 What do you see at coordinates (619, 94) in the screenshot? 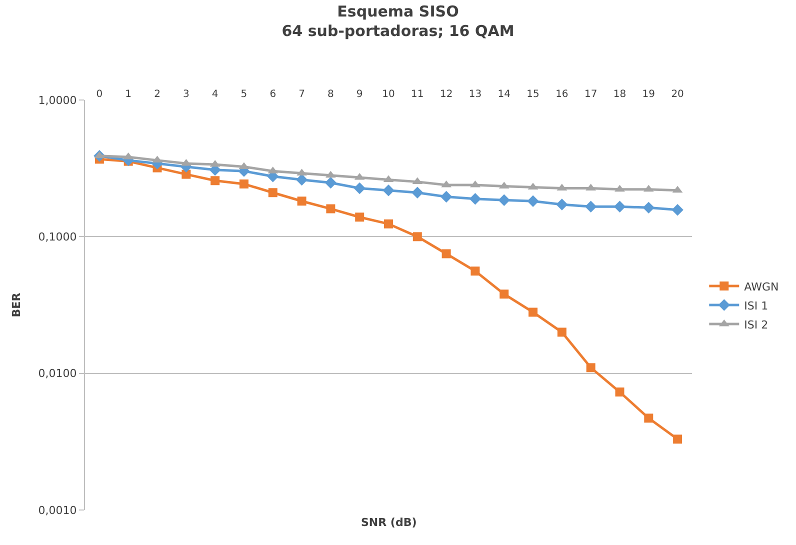
I see `x-tick-label: 18` at bounding box center [619, 94].